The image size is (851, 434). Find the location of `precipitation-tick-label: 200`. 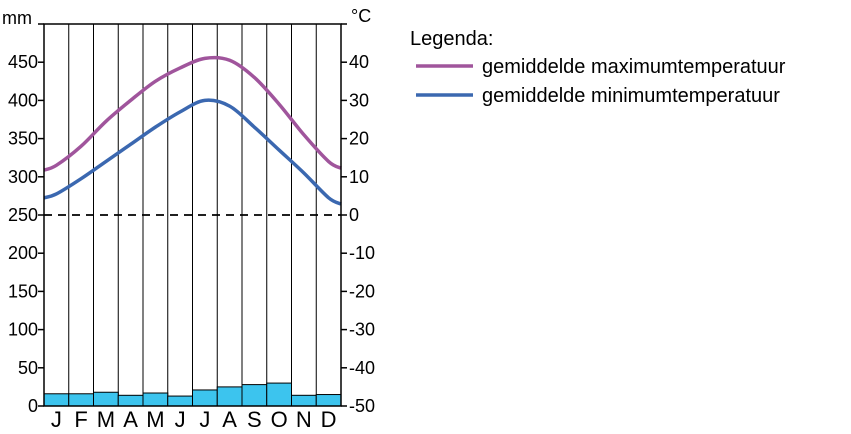

precipitation-tick-label: 200 is located at coordinates (23, 253).